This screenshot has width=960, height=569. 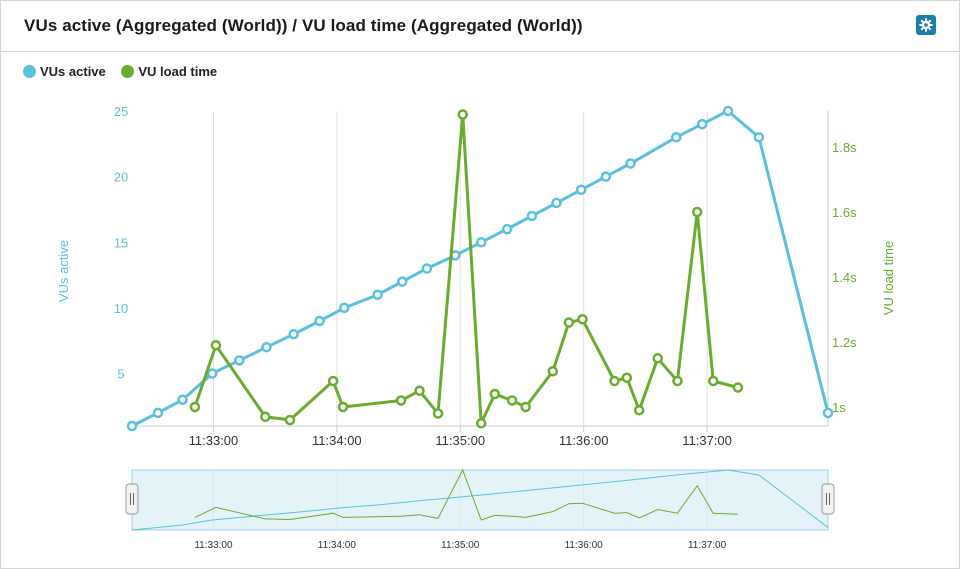 I want to click on y-left-tick-label: 10, so click(x=121, y=308).